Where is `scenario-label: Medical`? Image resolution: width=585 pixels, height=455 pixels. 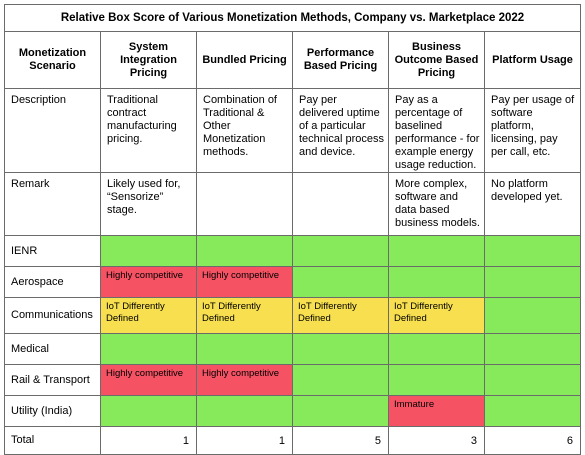 scenario-label: Medical is located at coordinates (52, 349).